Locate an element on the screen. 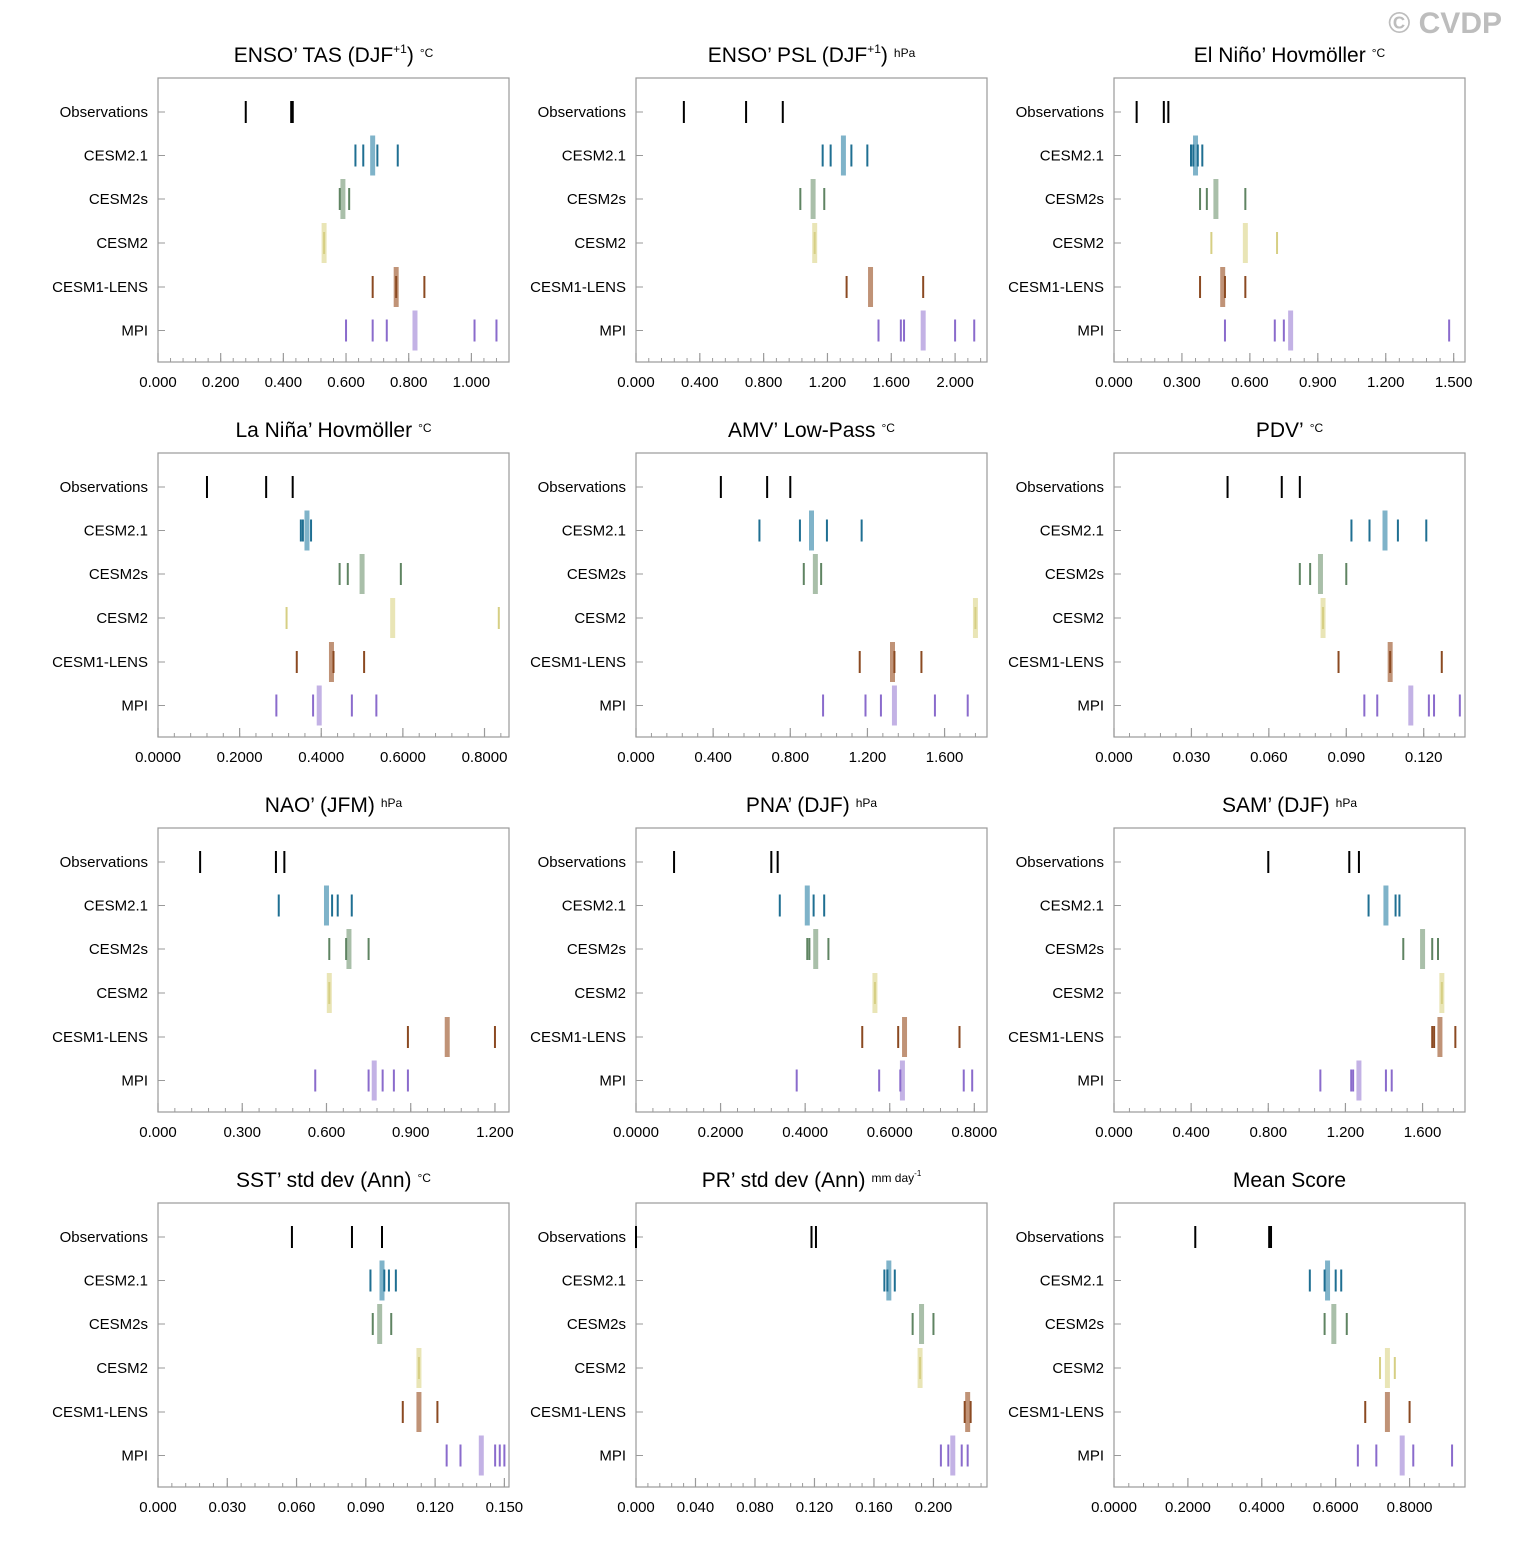  panel-title: ENSO’ PSL (DJF+1) hPa is located at coordinates (812, 54).